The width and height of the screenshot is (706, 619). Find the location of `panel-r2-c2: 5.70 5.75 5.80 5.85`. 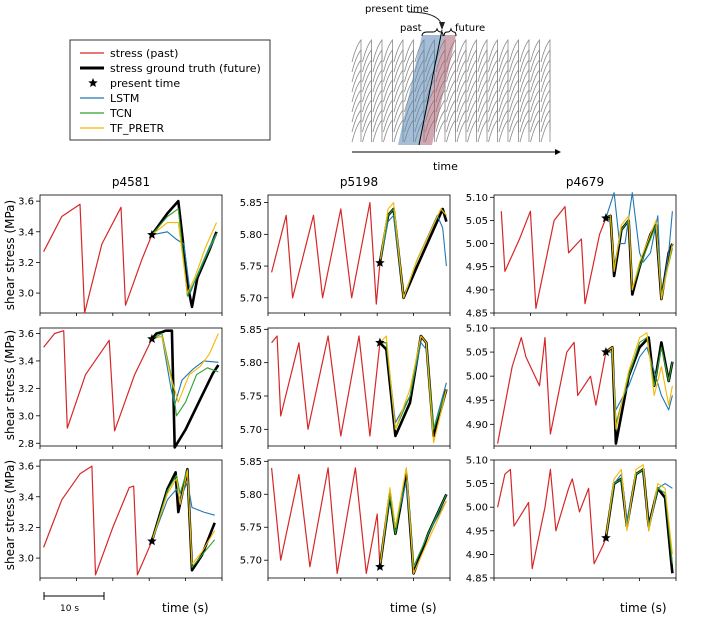

panel-r2-c2: 5.70 5.75 5.80 5.85 is located at coordinates (345, 387).